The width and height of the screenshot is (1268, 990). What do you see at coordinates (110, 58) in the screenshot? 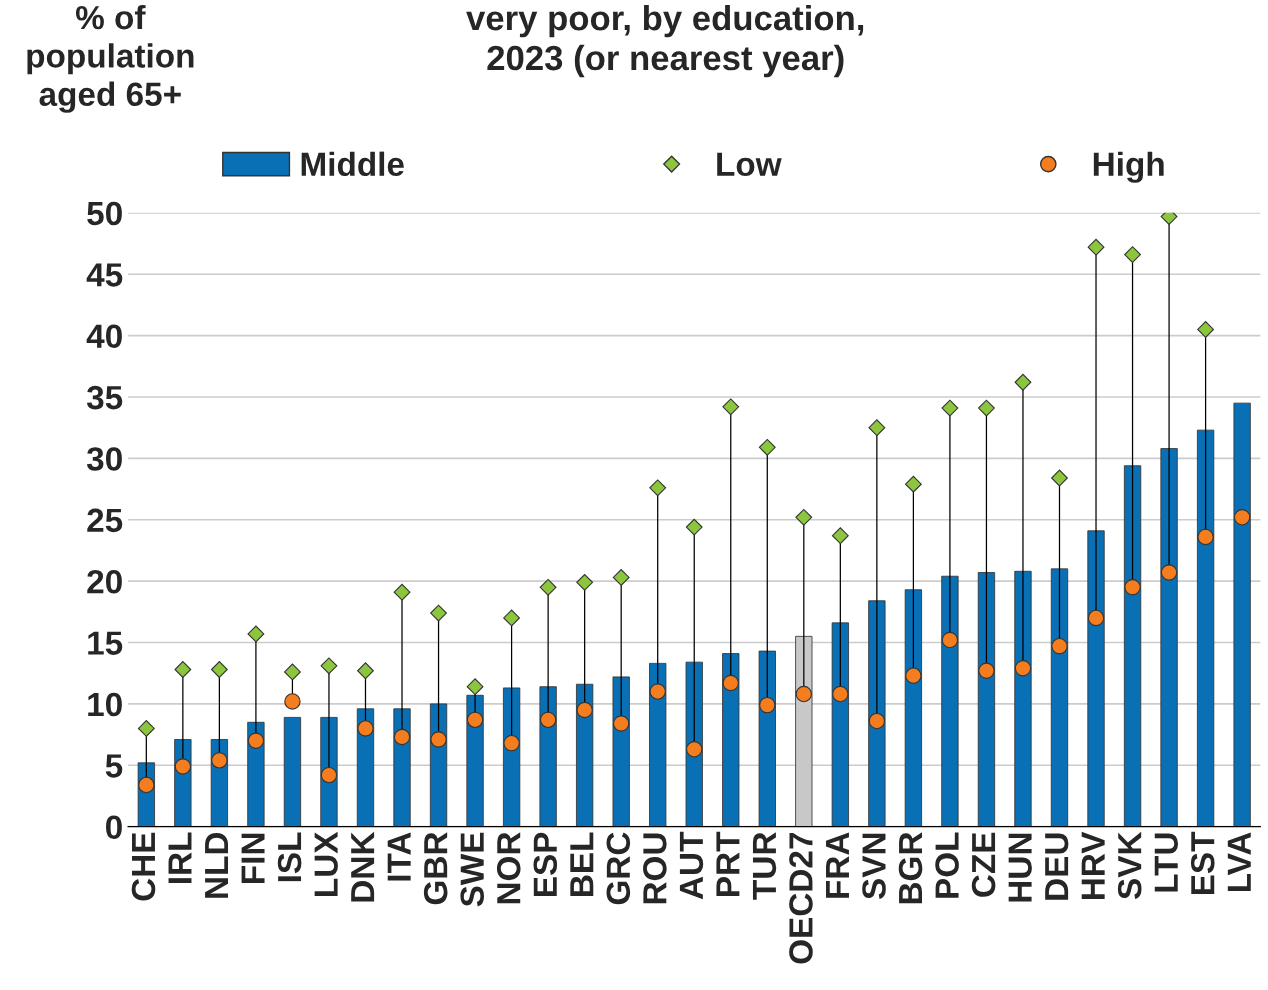
I see `y-axis-title: % of population aged 65+` at bounding box center [110, 58].